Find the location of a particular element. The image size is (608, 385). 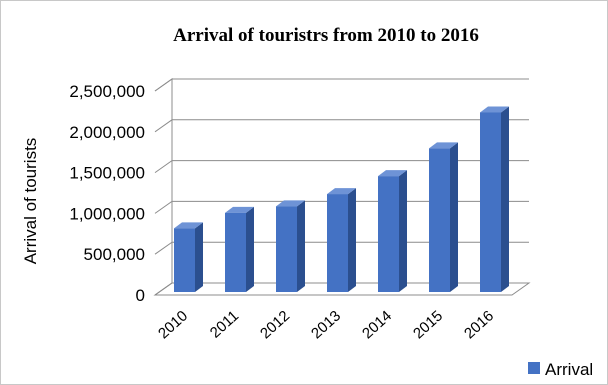

x-tick-label: 2016 is located at coordinates (479, 324).